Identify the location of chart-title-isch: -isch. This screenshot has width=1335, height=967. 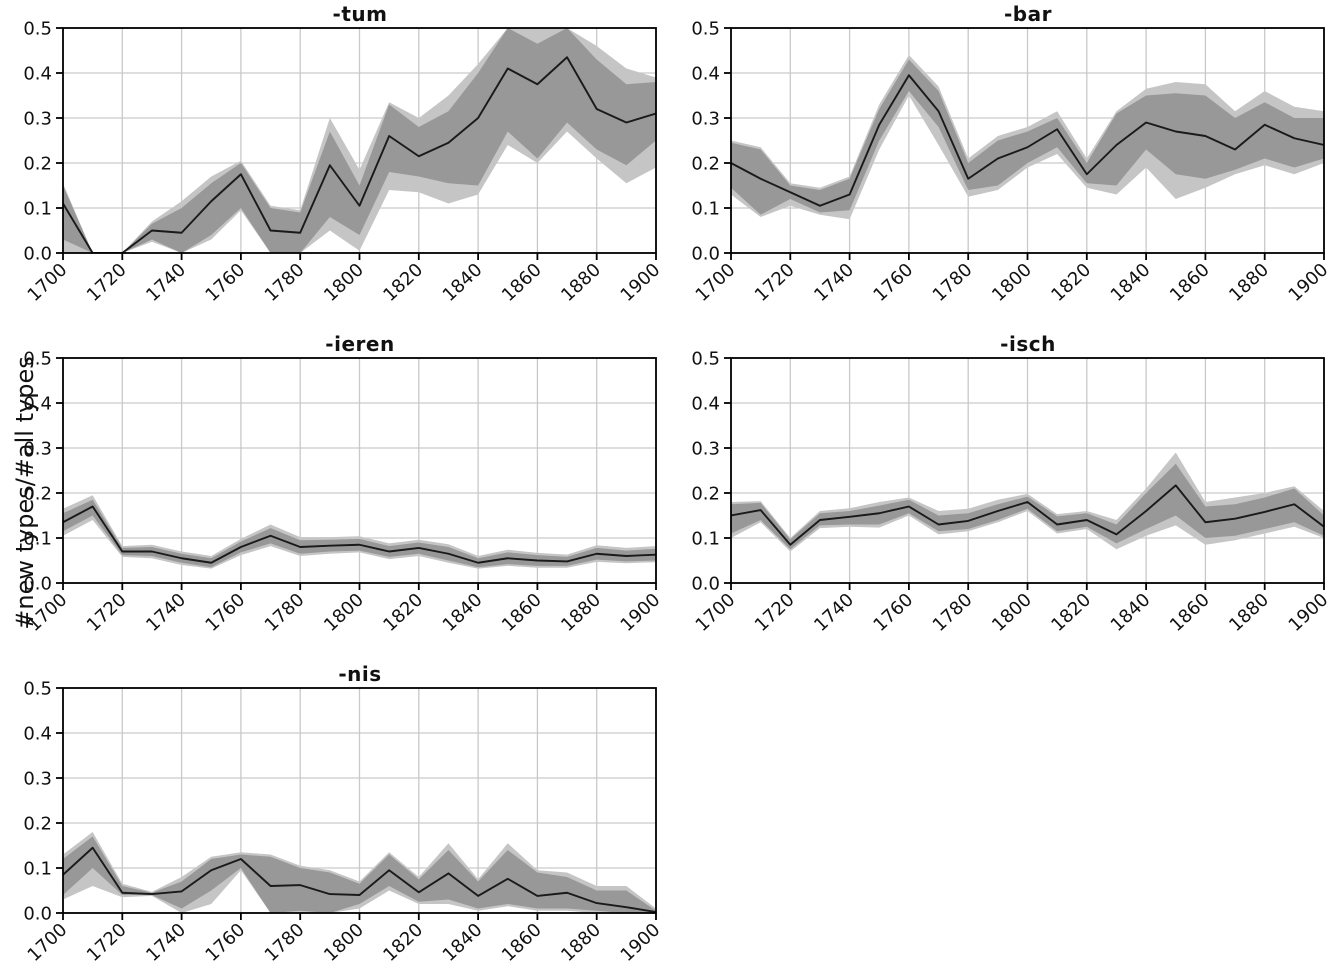
(1028, 344).